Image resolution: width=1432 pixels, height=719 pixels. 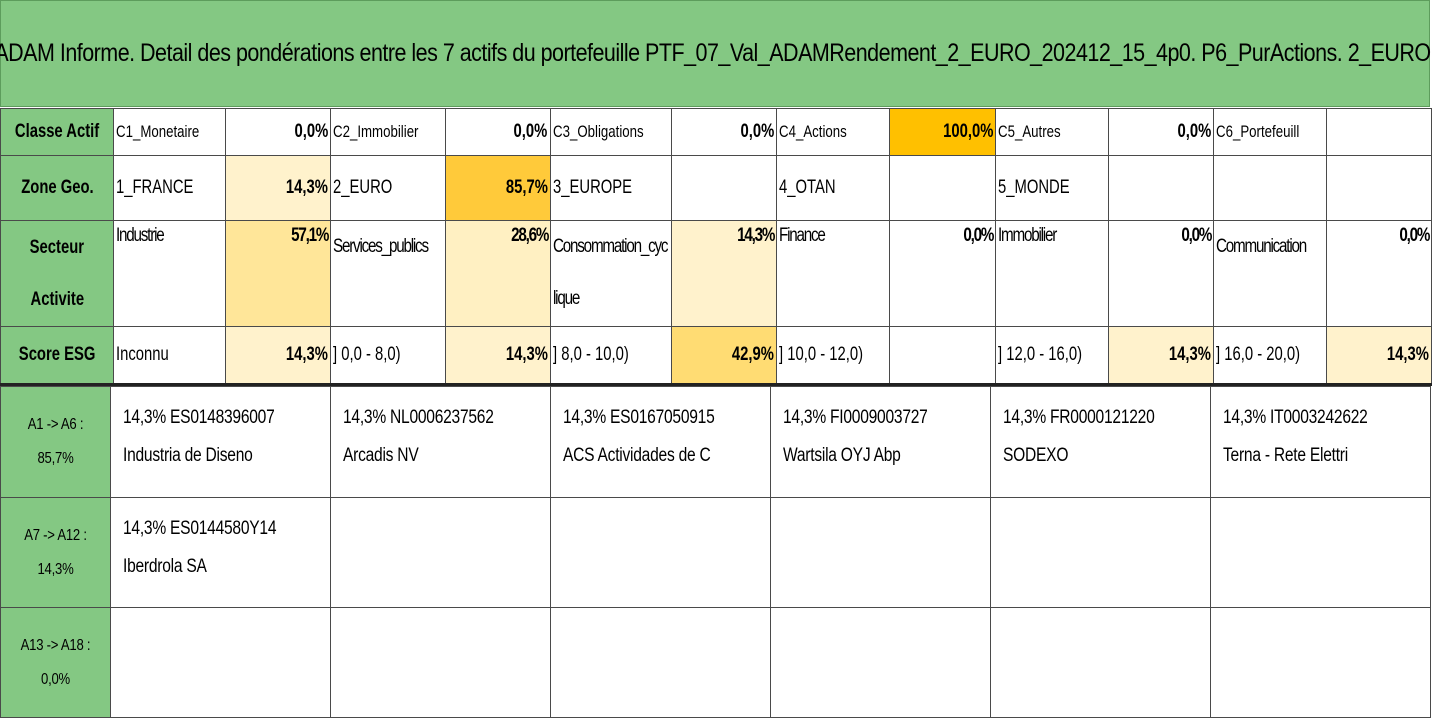 What do you see at coordinates (611, 132) in the screenshot?
I see `classe-name-3: C3_Obligations` at bounding box center [611, 132].